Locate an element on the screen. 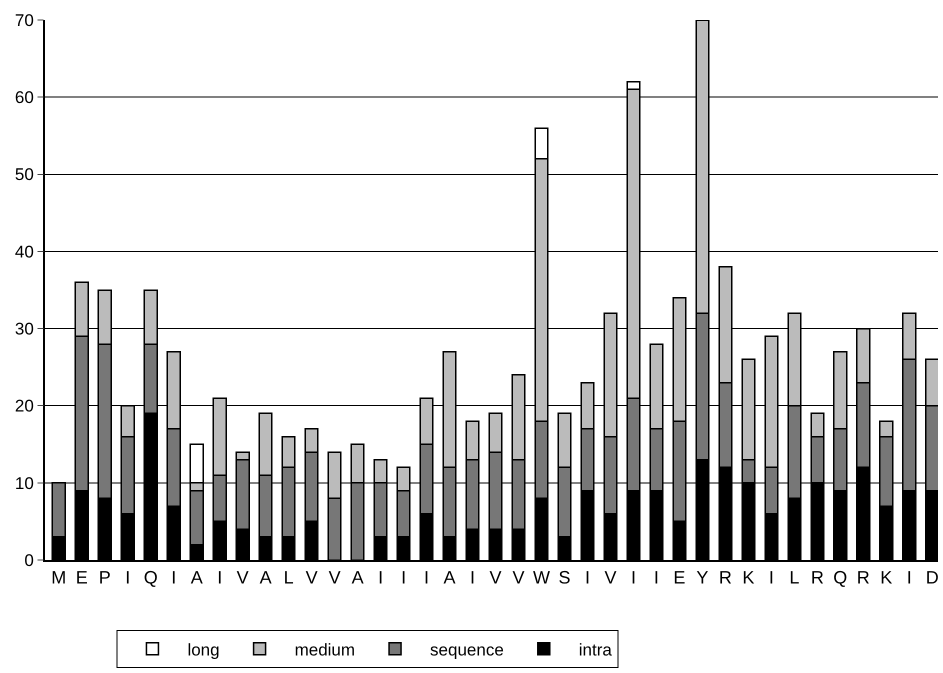 The height and width of the screenshot is (673, 943). x-tick-label: D is located at coordinates (932, 577).